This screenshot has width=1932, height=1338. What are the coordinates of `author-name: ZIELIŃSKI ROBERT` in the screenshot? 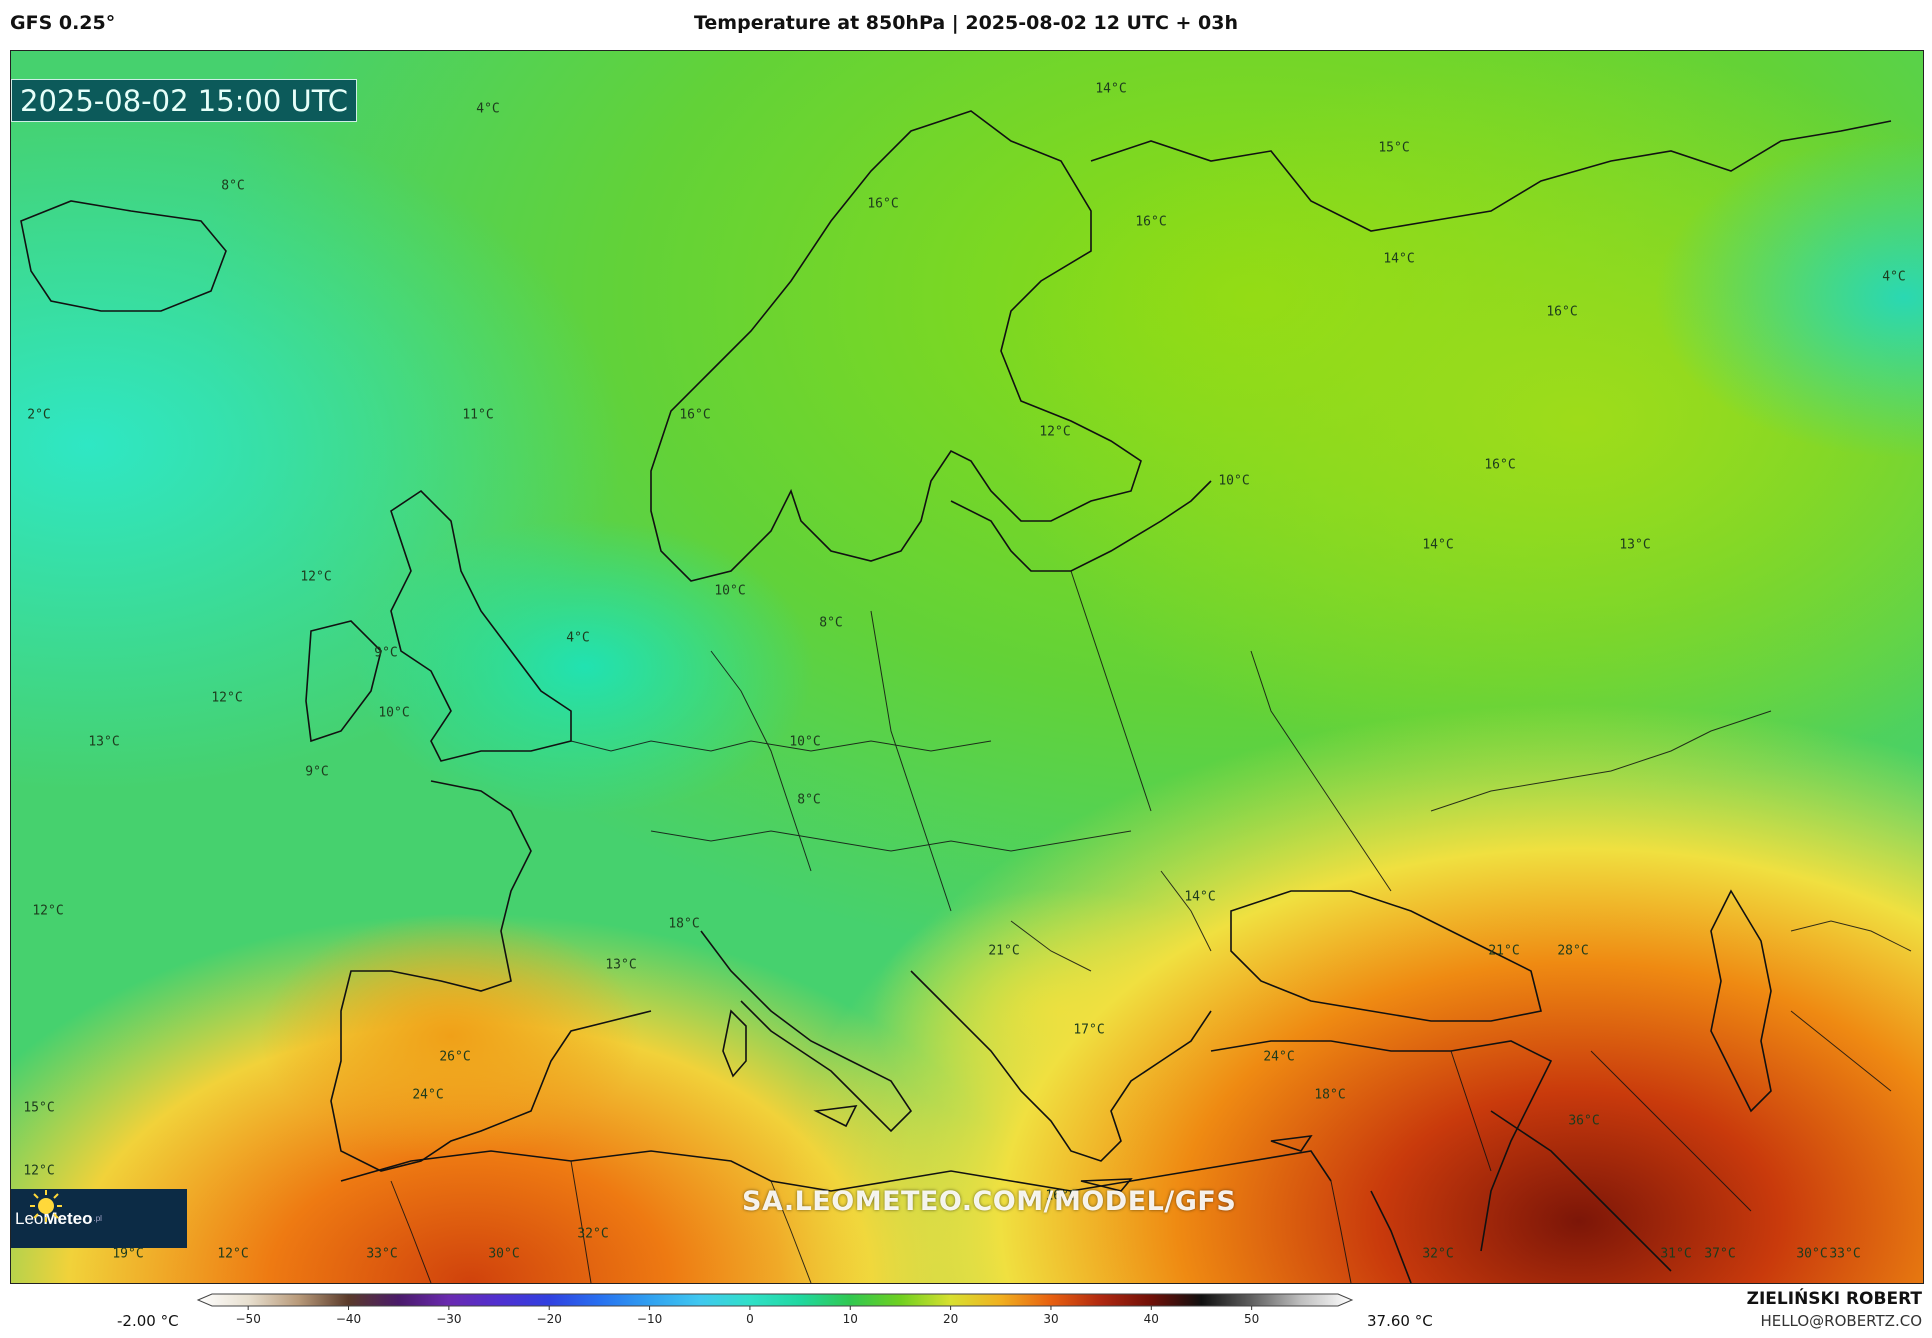 It's located at (1834, 1299).